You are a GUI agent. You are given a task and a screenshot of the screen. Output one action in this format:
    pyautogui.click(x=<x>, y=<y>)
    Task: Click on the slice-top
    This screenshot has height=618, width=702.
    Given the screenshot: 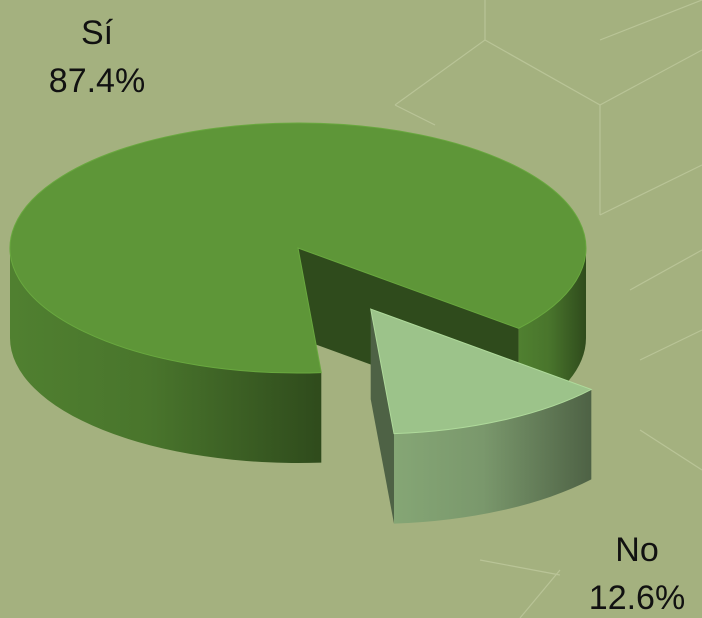 What is the action you would take?
    pyautogui.click(x=481, y=371)
    